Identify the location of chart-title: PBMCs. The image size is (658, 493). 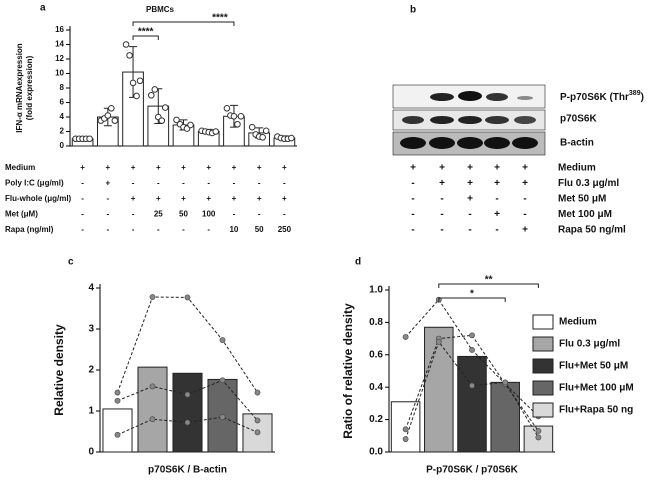
(160, 9).